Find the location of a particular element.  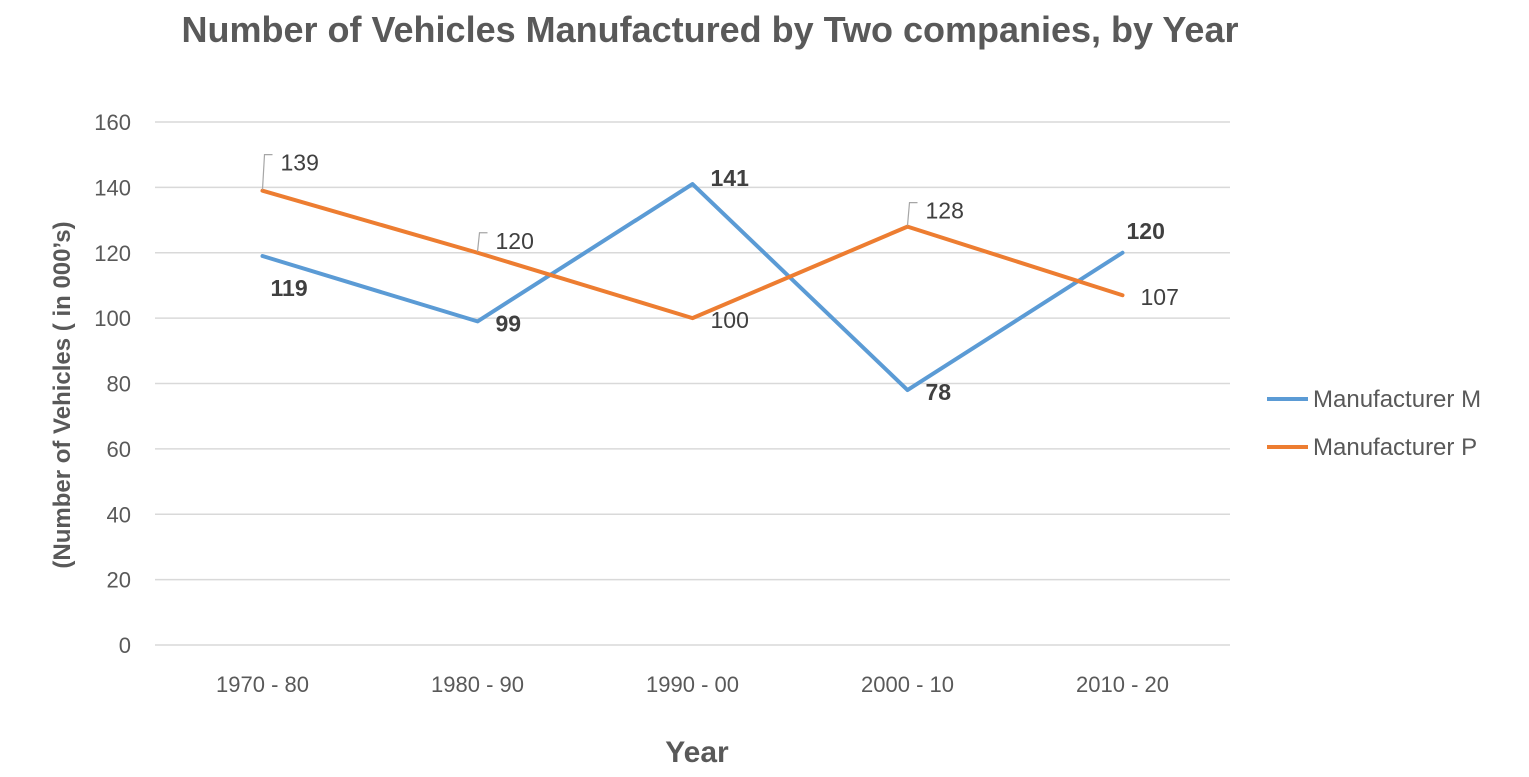

data-label: 141 is located at coordinates (730, 178).